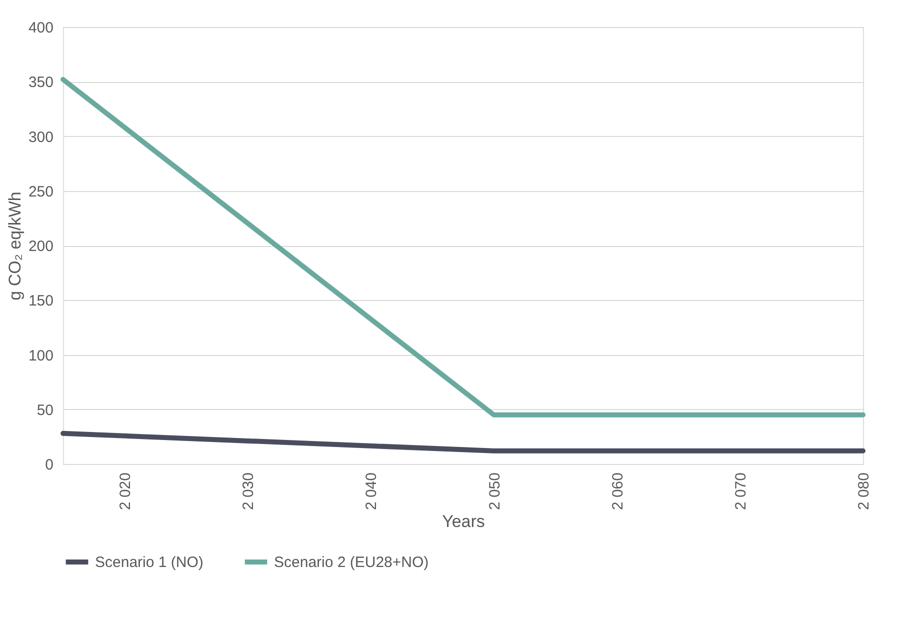 The image size is (916, 639). Describe the element at coordinates (125, 491) in the screenshot. I see `x-tick-label: 2 020` at that location.